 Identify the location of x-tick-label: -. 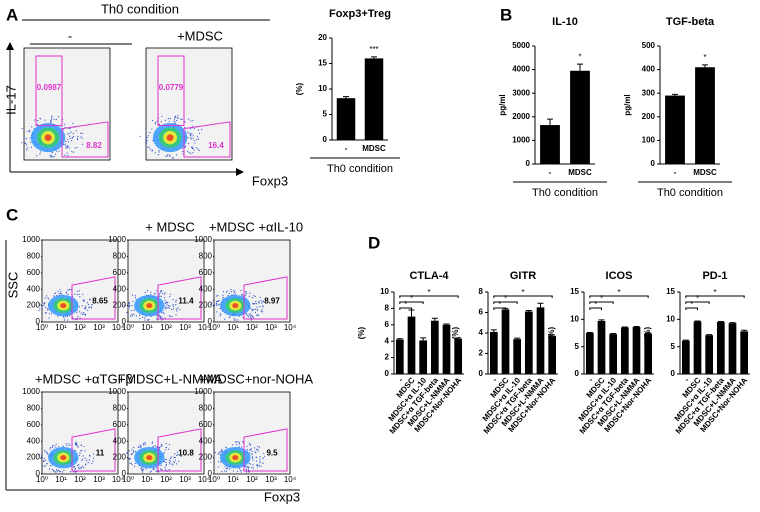
(494, 380).